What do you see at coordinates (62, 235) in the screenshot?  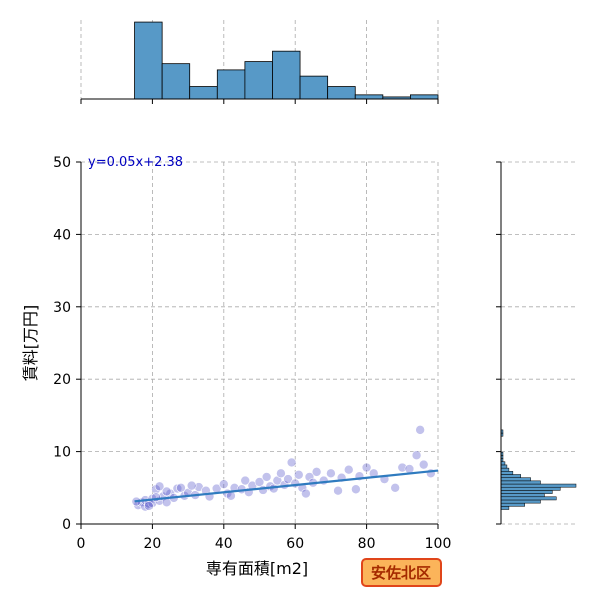 I see `y-tick-label: 40` at bounding box center [62, 235].